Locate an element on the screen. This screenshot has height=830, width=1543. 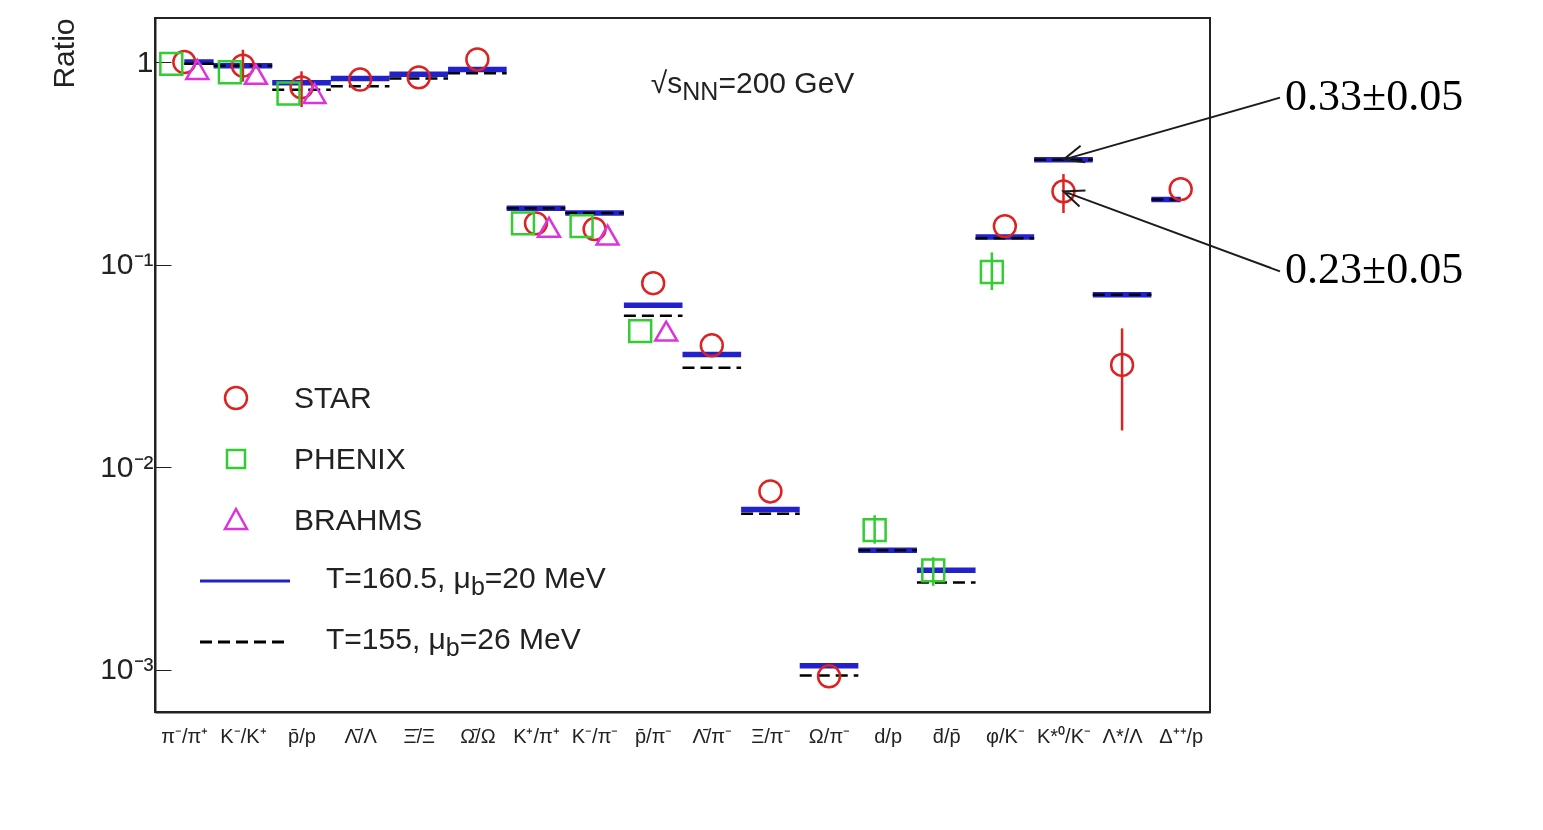
legend-label: STAR is located at coordinates (333, 397).